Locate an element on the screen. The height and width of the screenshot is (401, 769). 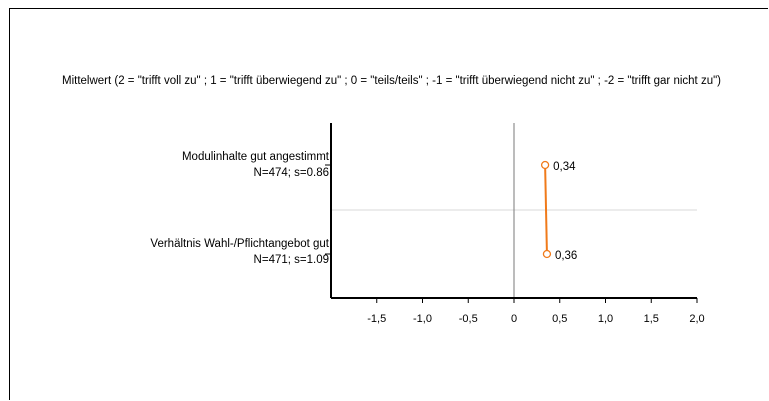
x-tick-label-1: -1,5 is located at coordinates (376, 319).